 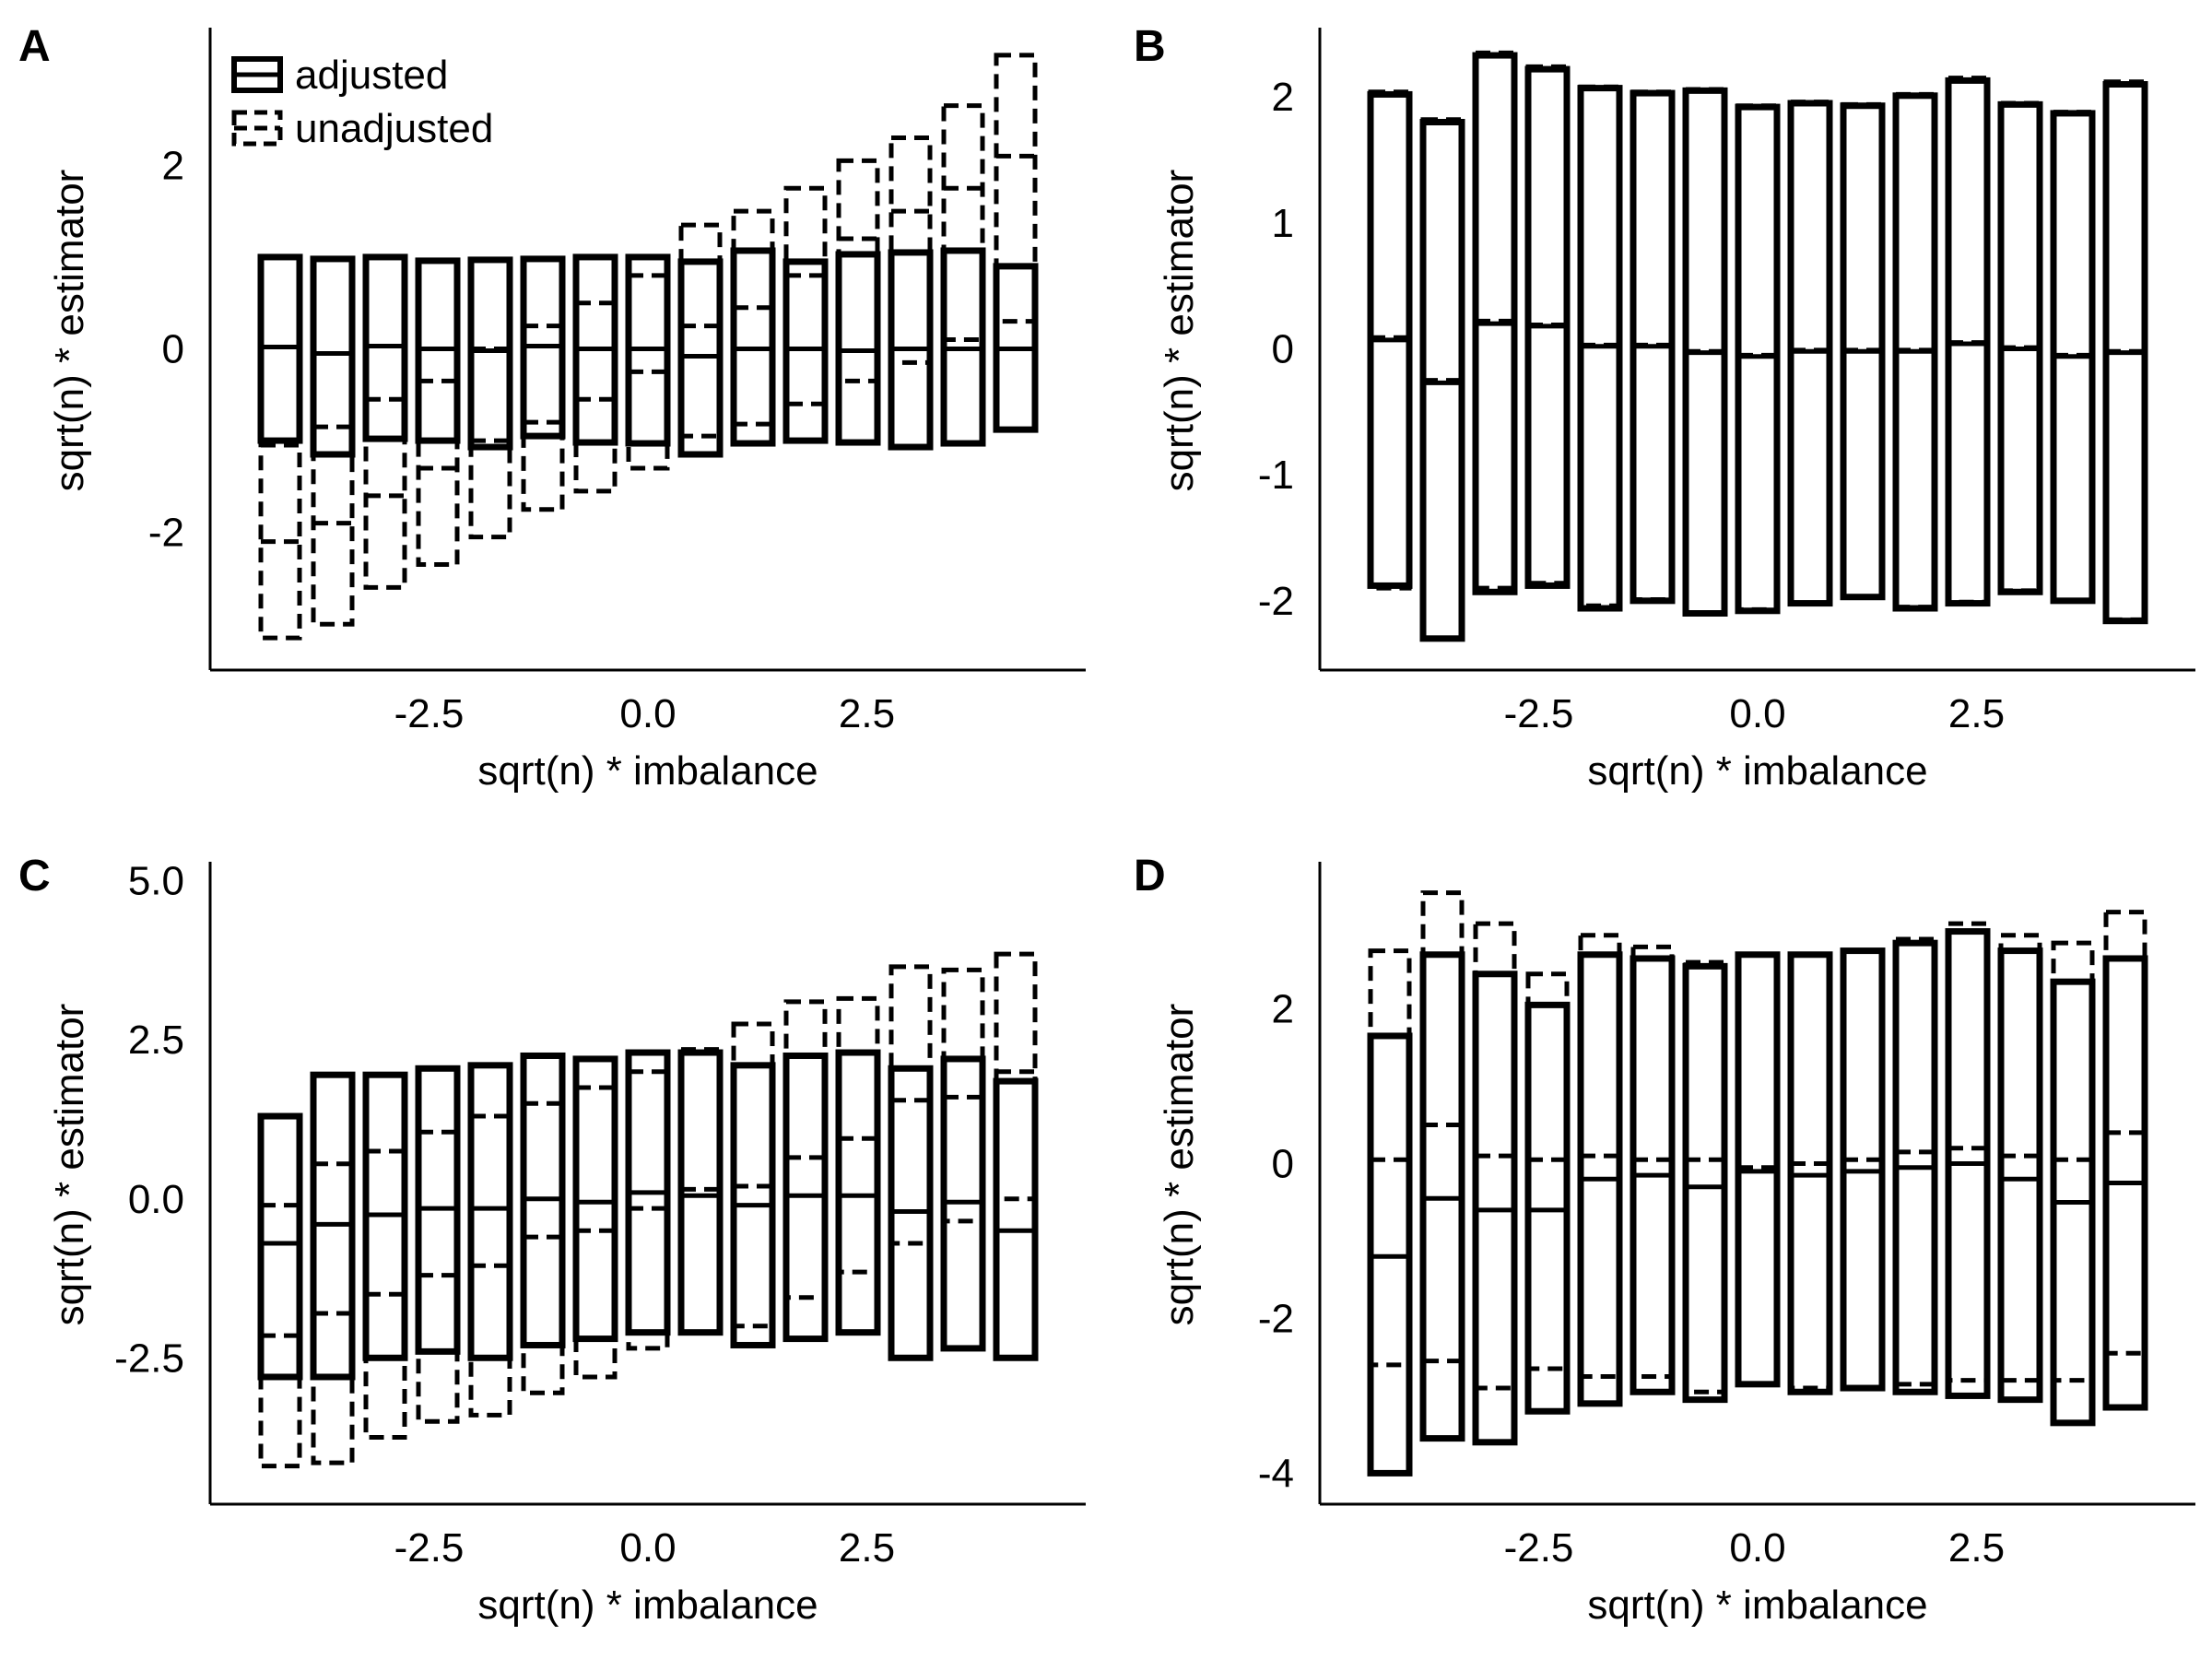 I want to click on legend: adjusted unadjusted, so click(x=362, y=102).